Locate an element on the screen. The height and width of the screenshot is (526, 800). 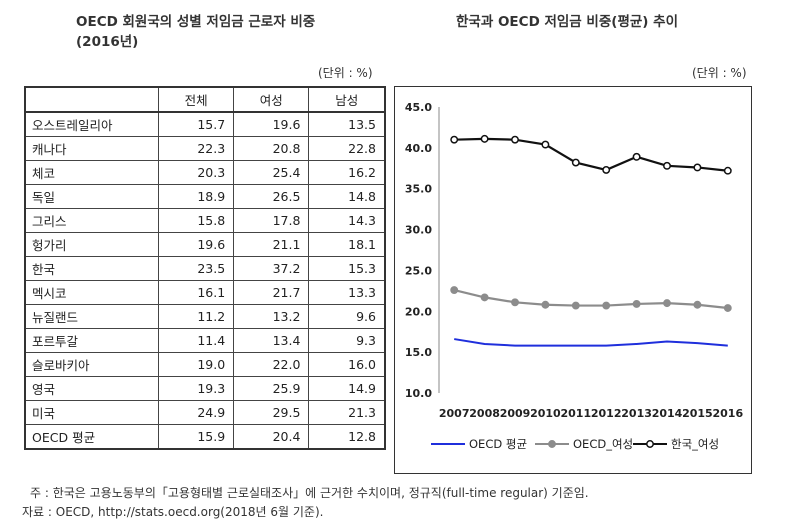
table-row: 오스트레일리아 15.7 19.6 13.5 is located at coordinates (205, 124).